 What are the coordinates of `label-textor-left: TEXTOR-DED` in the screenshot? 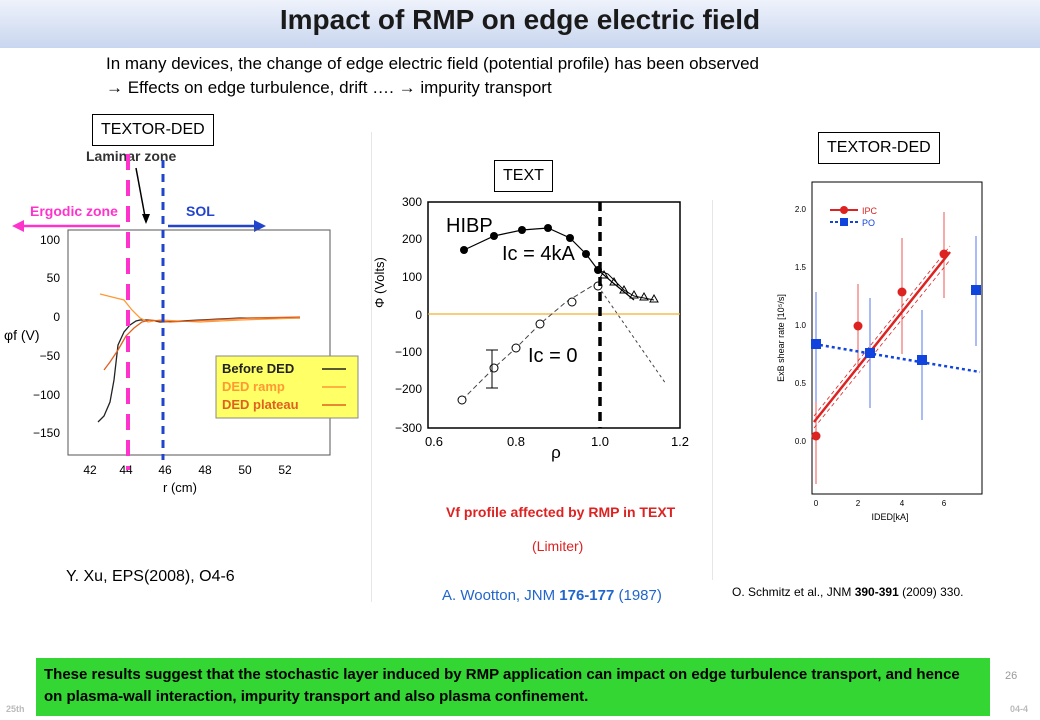 It's located at (153, 130).